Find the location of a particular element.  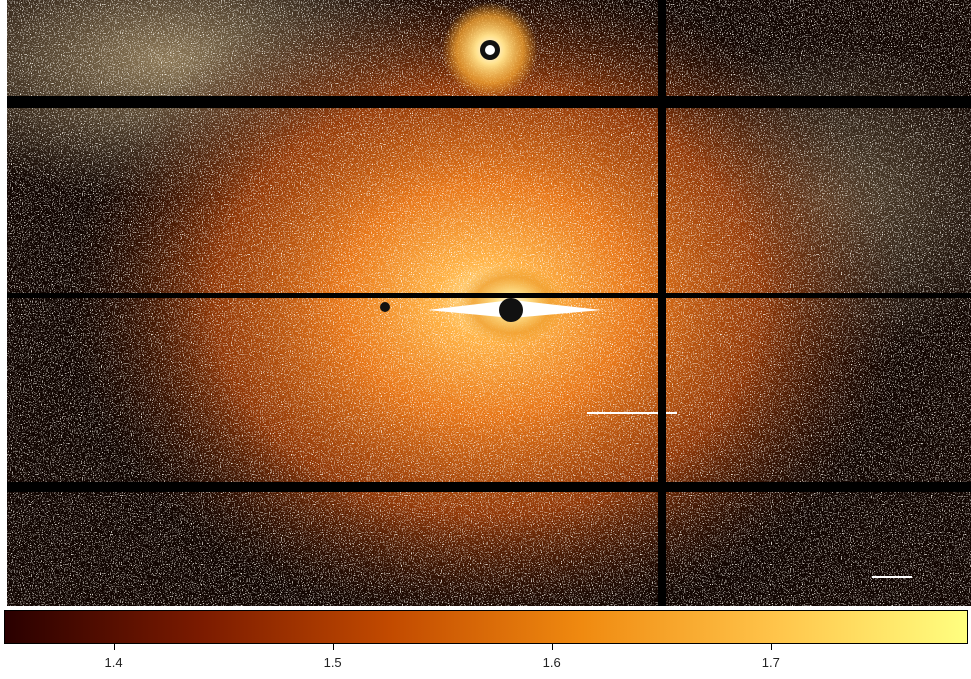

colorbar-tick-label: 1.7 is located at coordinates (770, 662).